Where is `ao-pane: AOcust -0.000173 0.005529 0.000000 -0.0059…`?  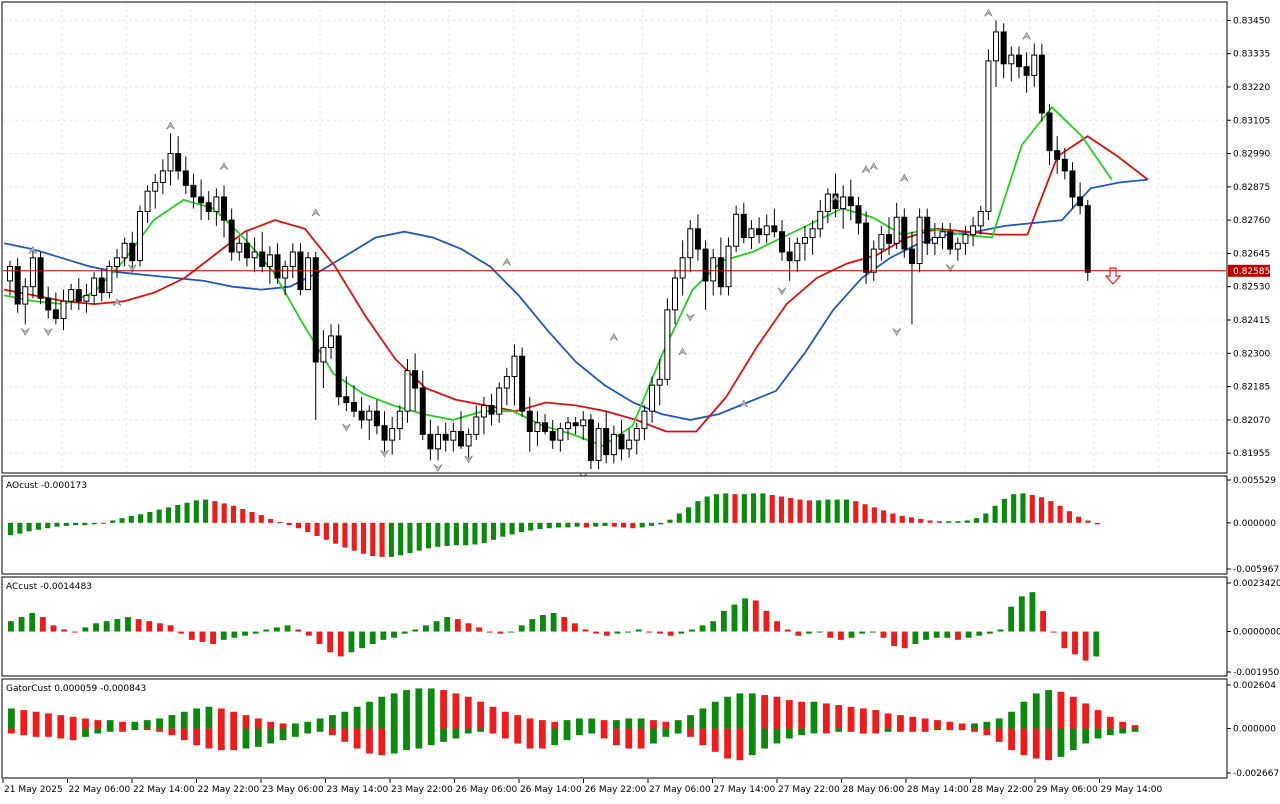 ao-pane: AOcust -0.000173 0.005529 0.000000 -0.0059… is located at coordinates (640, 525).